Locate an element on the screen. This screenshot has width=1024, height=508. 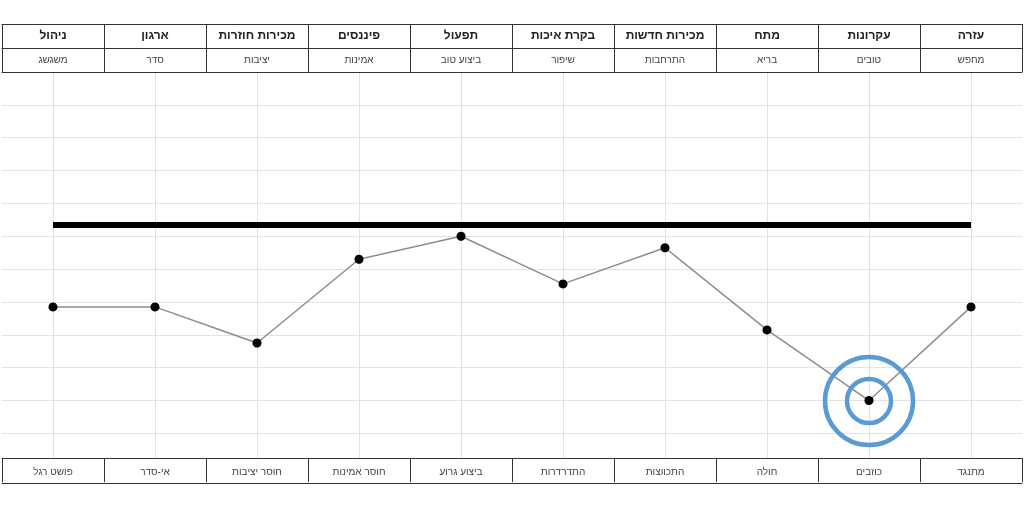
text: אמינות is located at coordinates (359, 59).